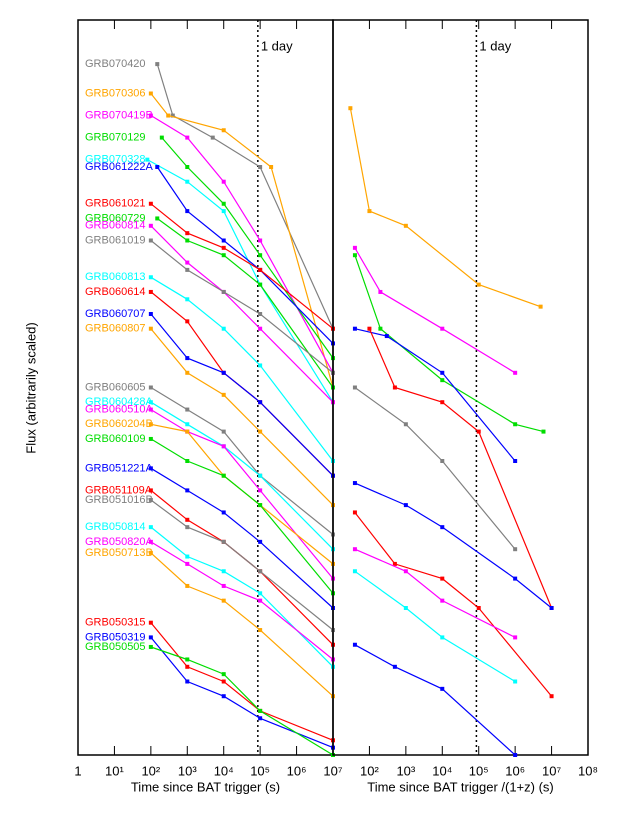 The image size is (630, 815). Describe the element at coordinates (551, 770) in the screenshot. I see `x-tick-label: 10⁷` at that location.